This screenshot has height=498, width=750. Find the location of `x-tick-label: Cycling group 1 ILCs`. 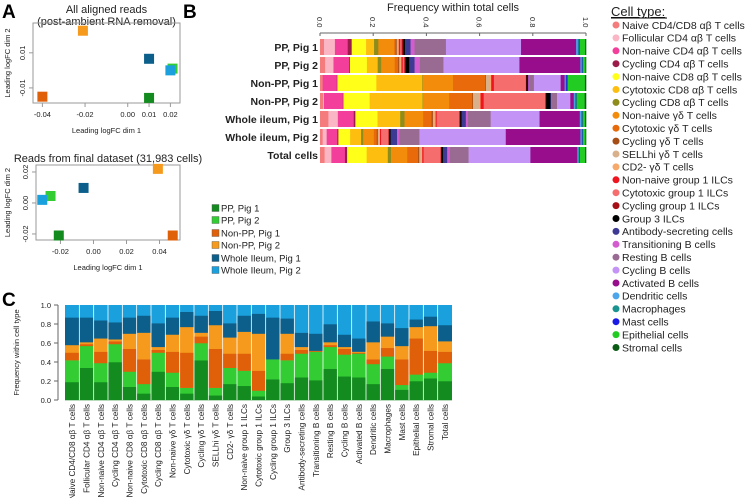

x-tick-label: Cycling group 1 ILCs is located at coordinates (273, 442).